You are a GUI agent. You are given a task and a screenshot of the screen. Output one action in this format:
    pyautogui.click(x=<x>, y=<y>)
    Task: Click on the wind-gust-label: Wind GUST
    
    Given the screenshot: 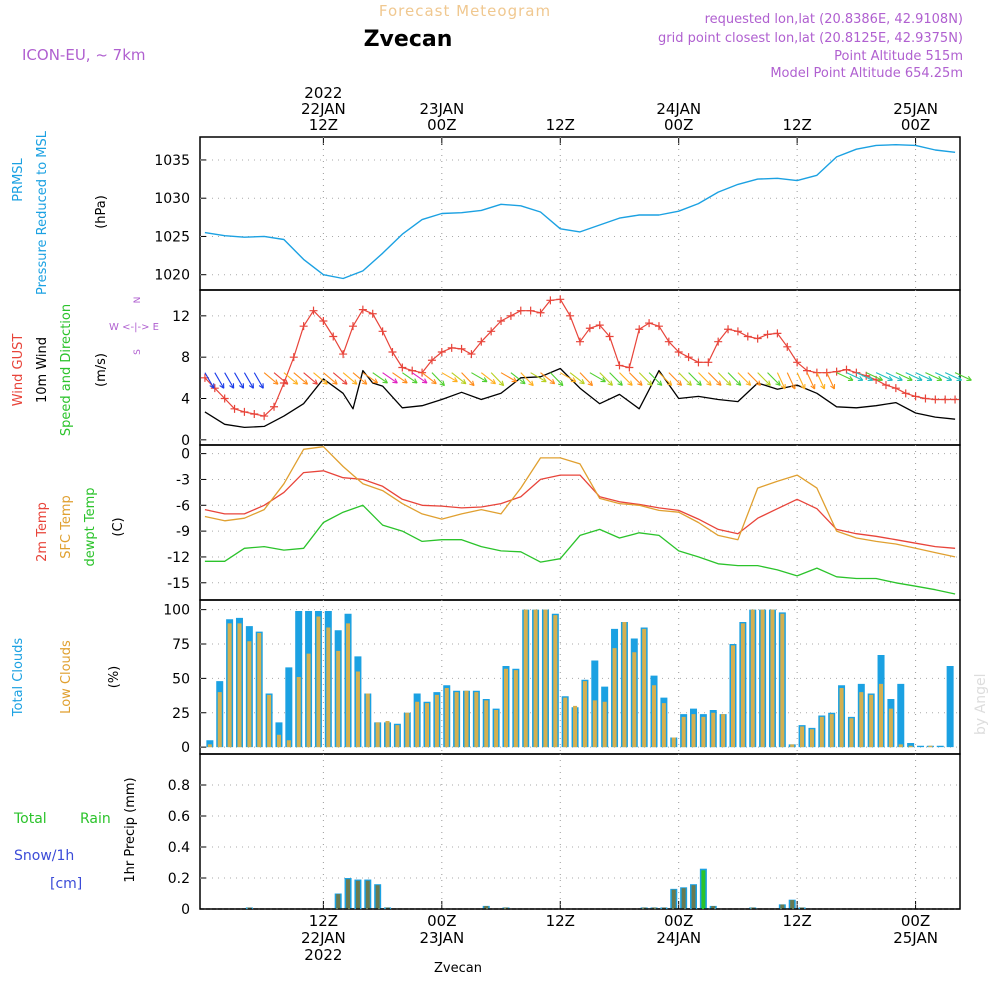 What is the action you would take?
    pyautogui.click(x=18, y=370)
    